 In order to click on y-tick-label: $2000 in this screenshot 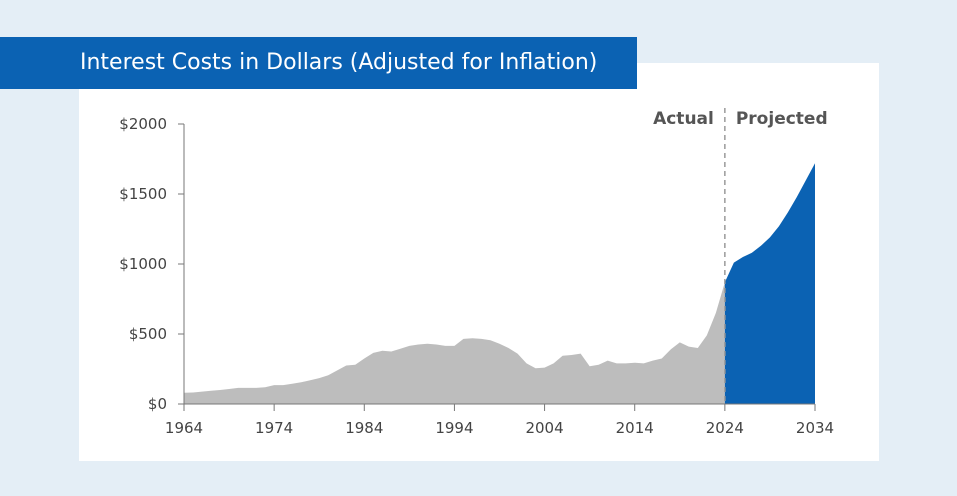, I will do `click(143, 124)`.